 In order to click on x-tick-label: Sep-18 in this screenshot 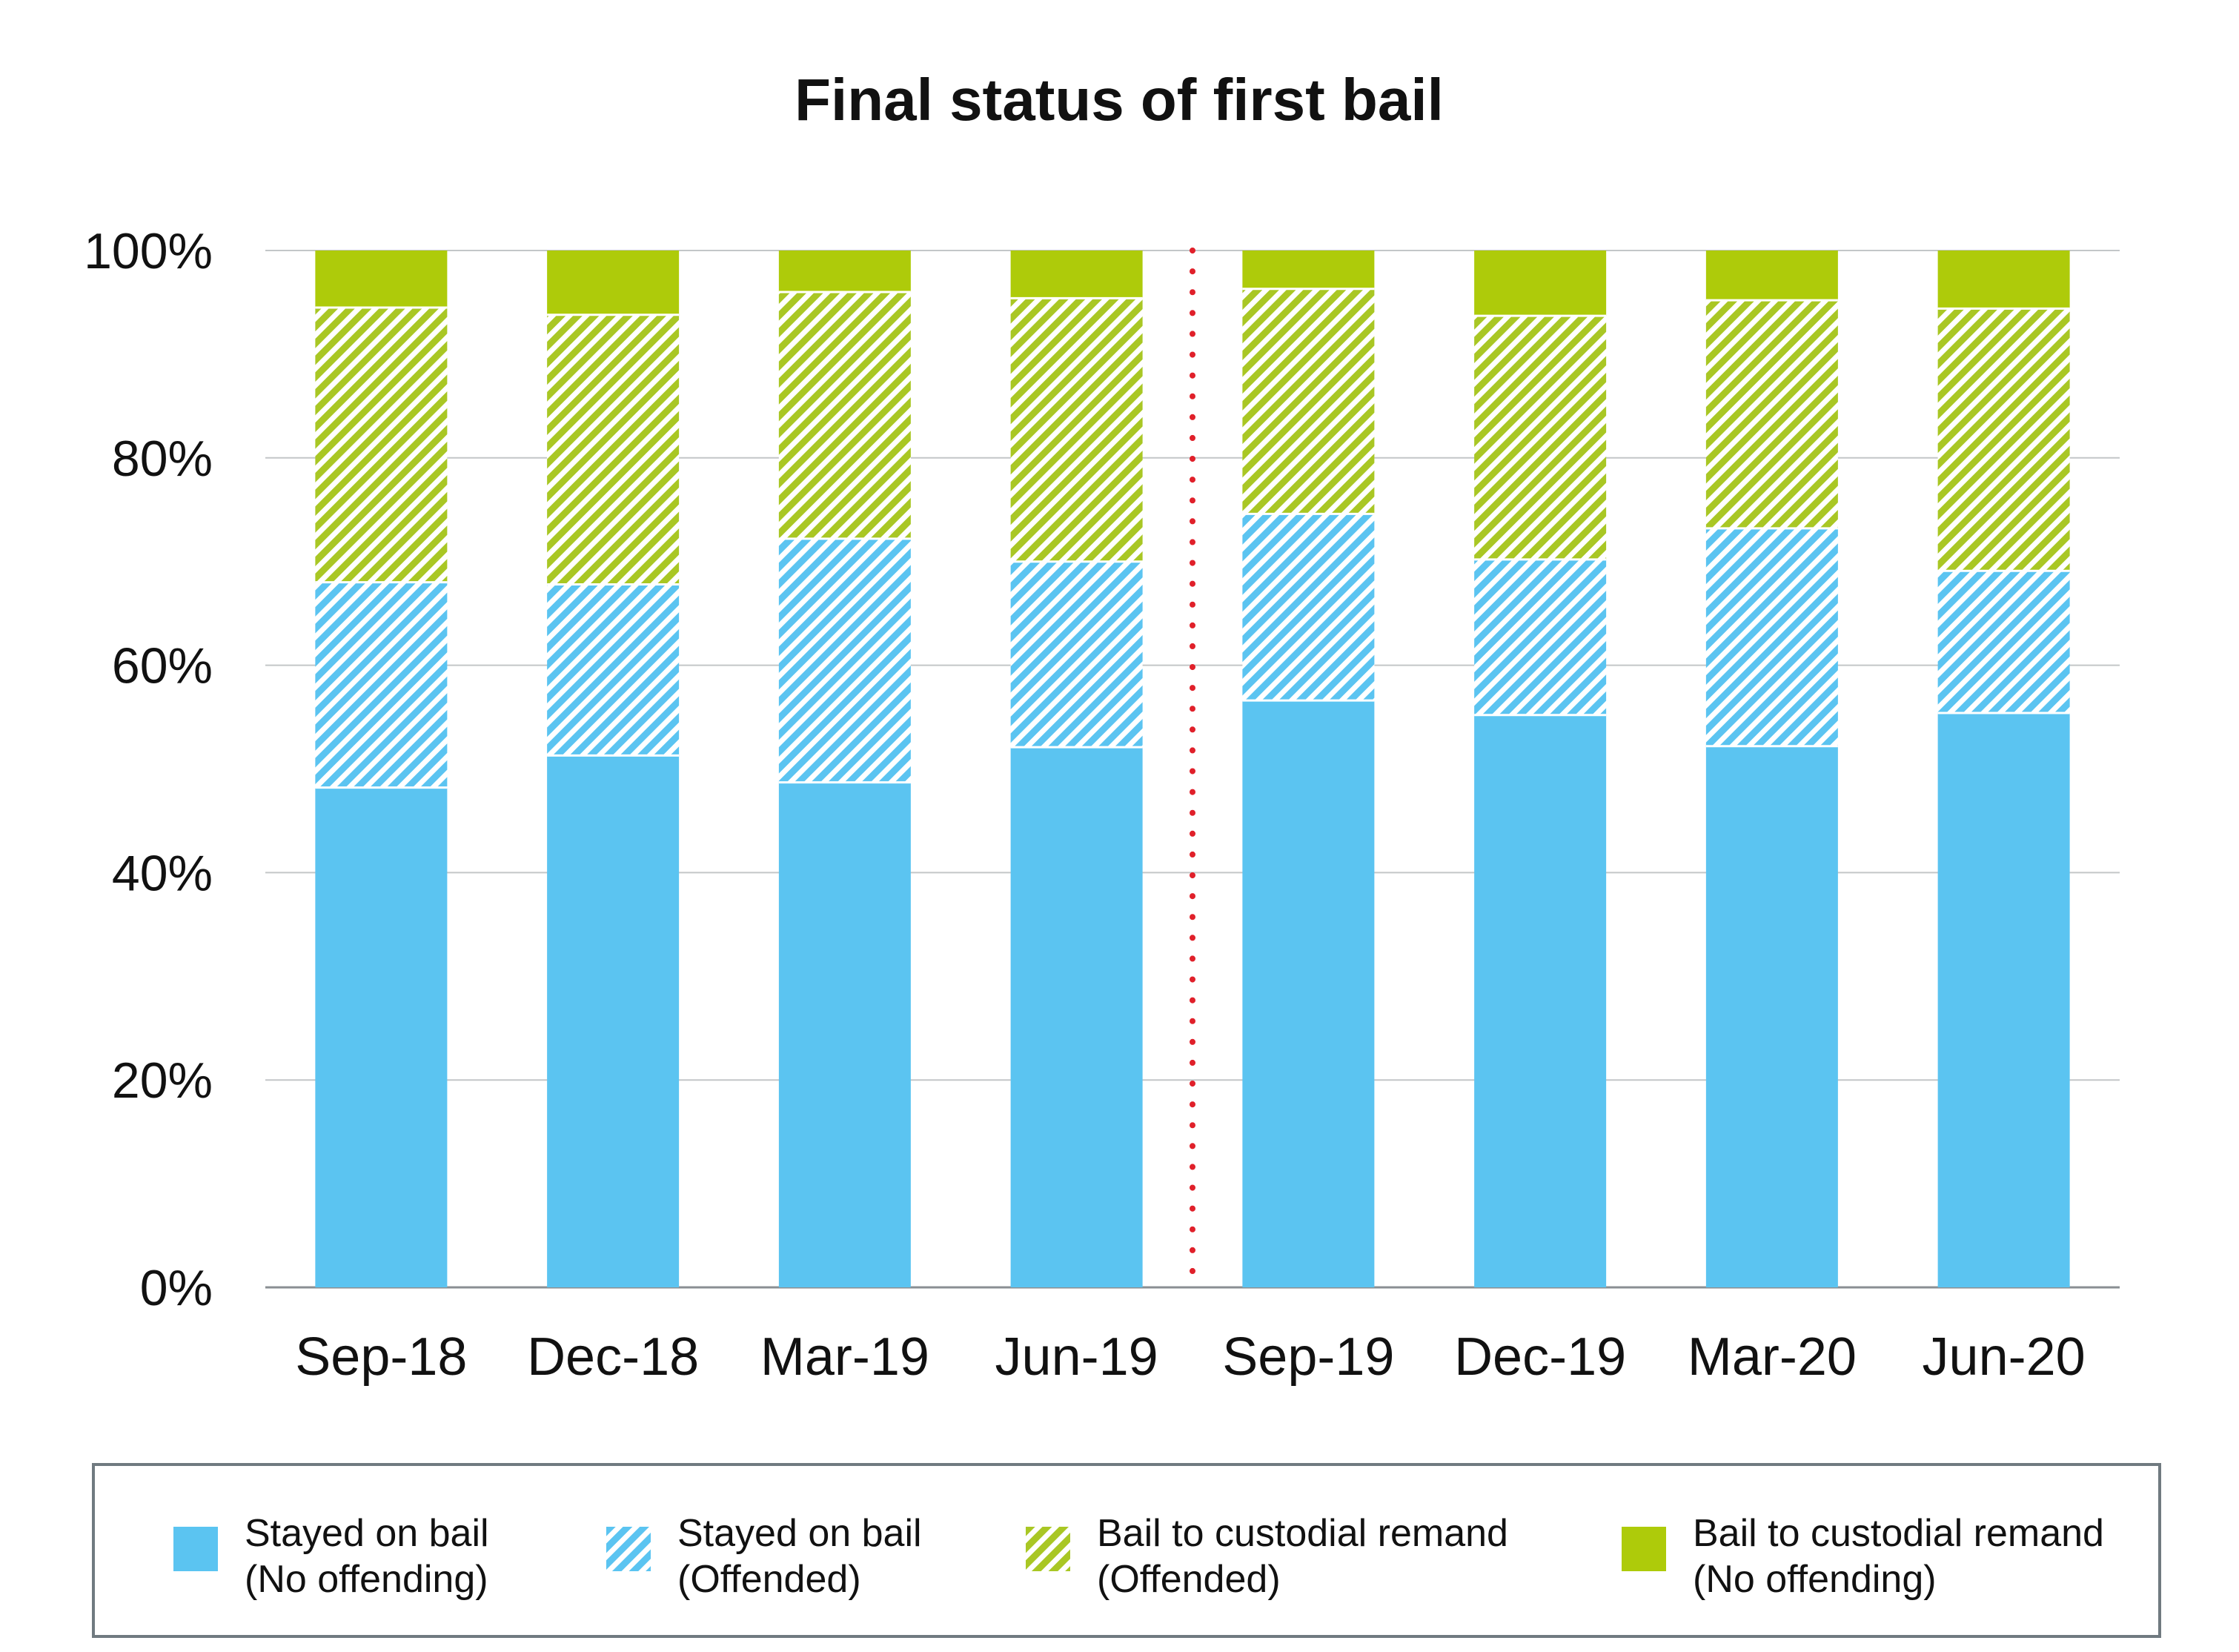, I will do `click(381, 1357)`.